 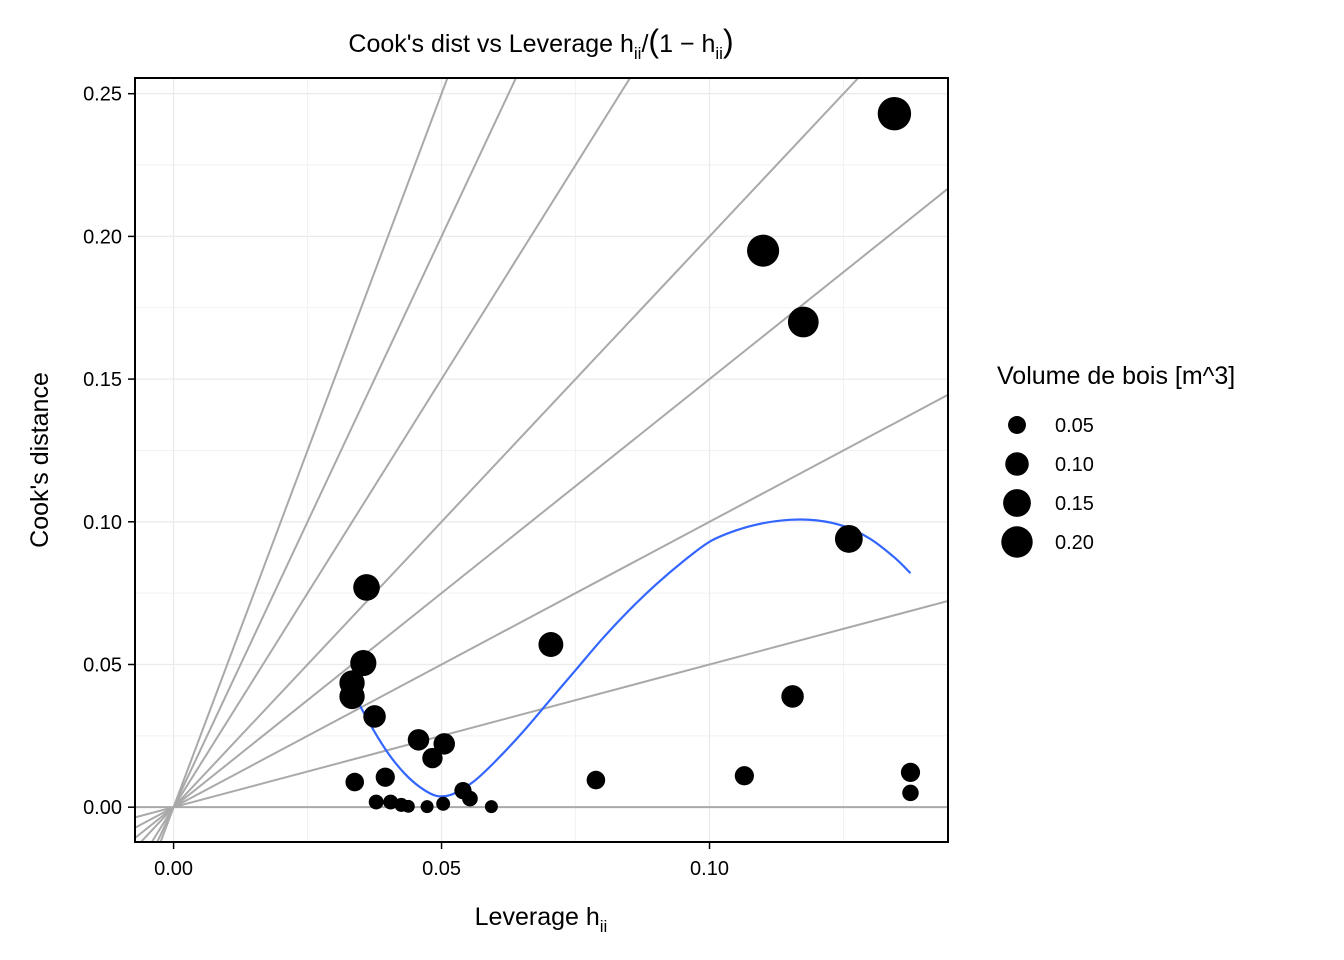 What do you see at coordinates (604, 926) in the screenshot?
I see `x-axis-title-sub: ii` at bounding box center [604, 926].